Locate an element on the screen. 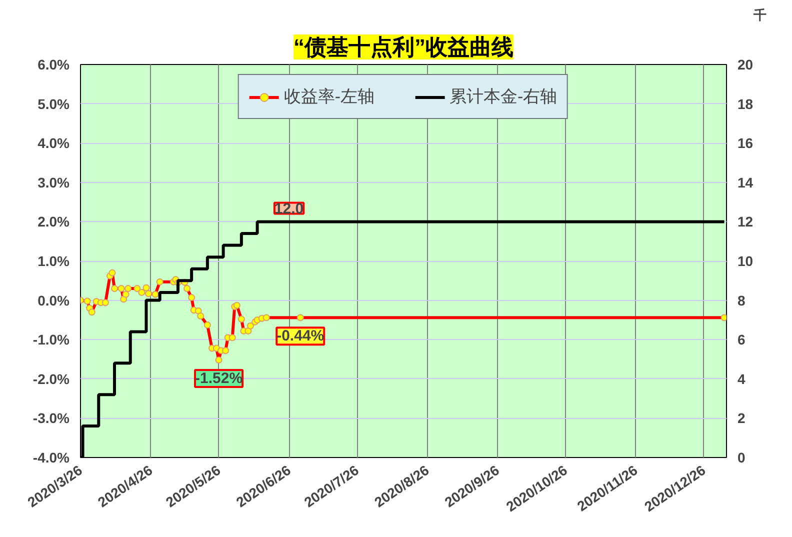 The image size is (792, 537). chart-title: “债基十点利”收益曲线 is located at coordinates (404, 47).